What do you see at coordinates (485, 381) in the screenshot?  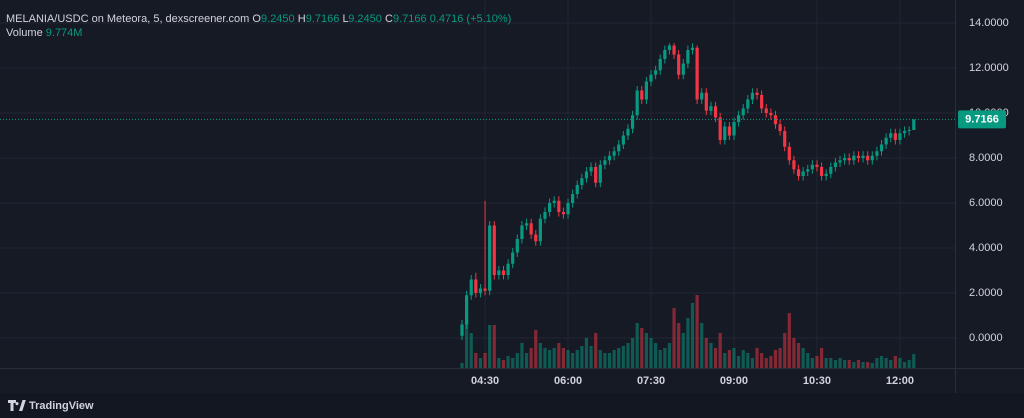 I see `x-tick-label: 04:30` at bounding box center [485, 381].